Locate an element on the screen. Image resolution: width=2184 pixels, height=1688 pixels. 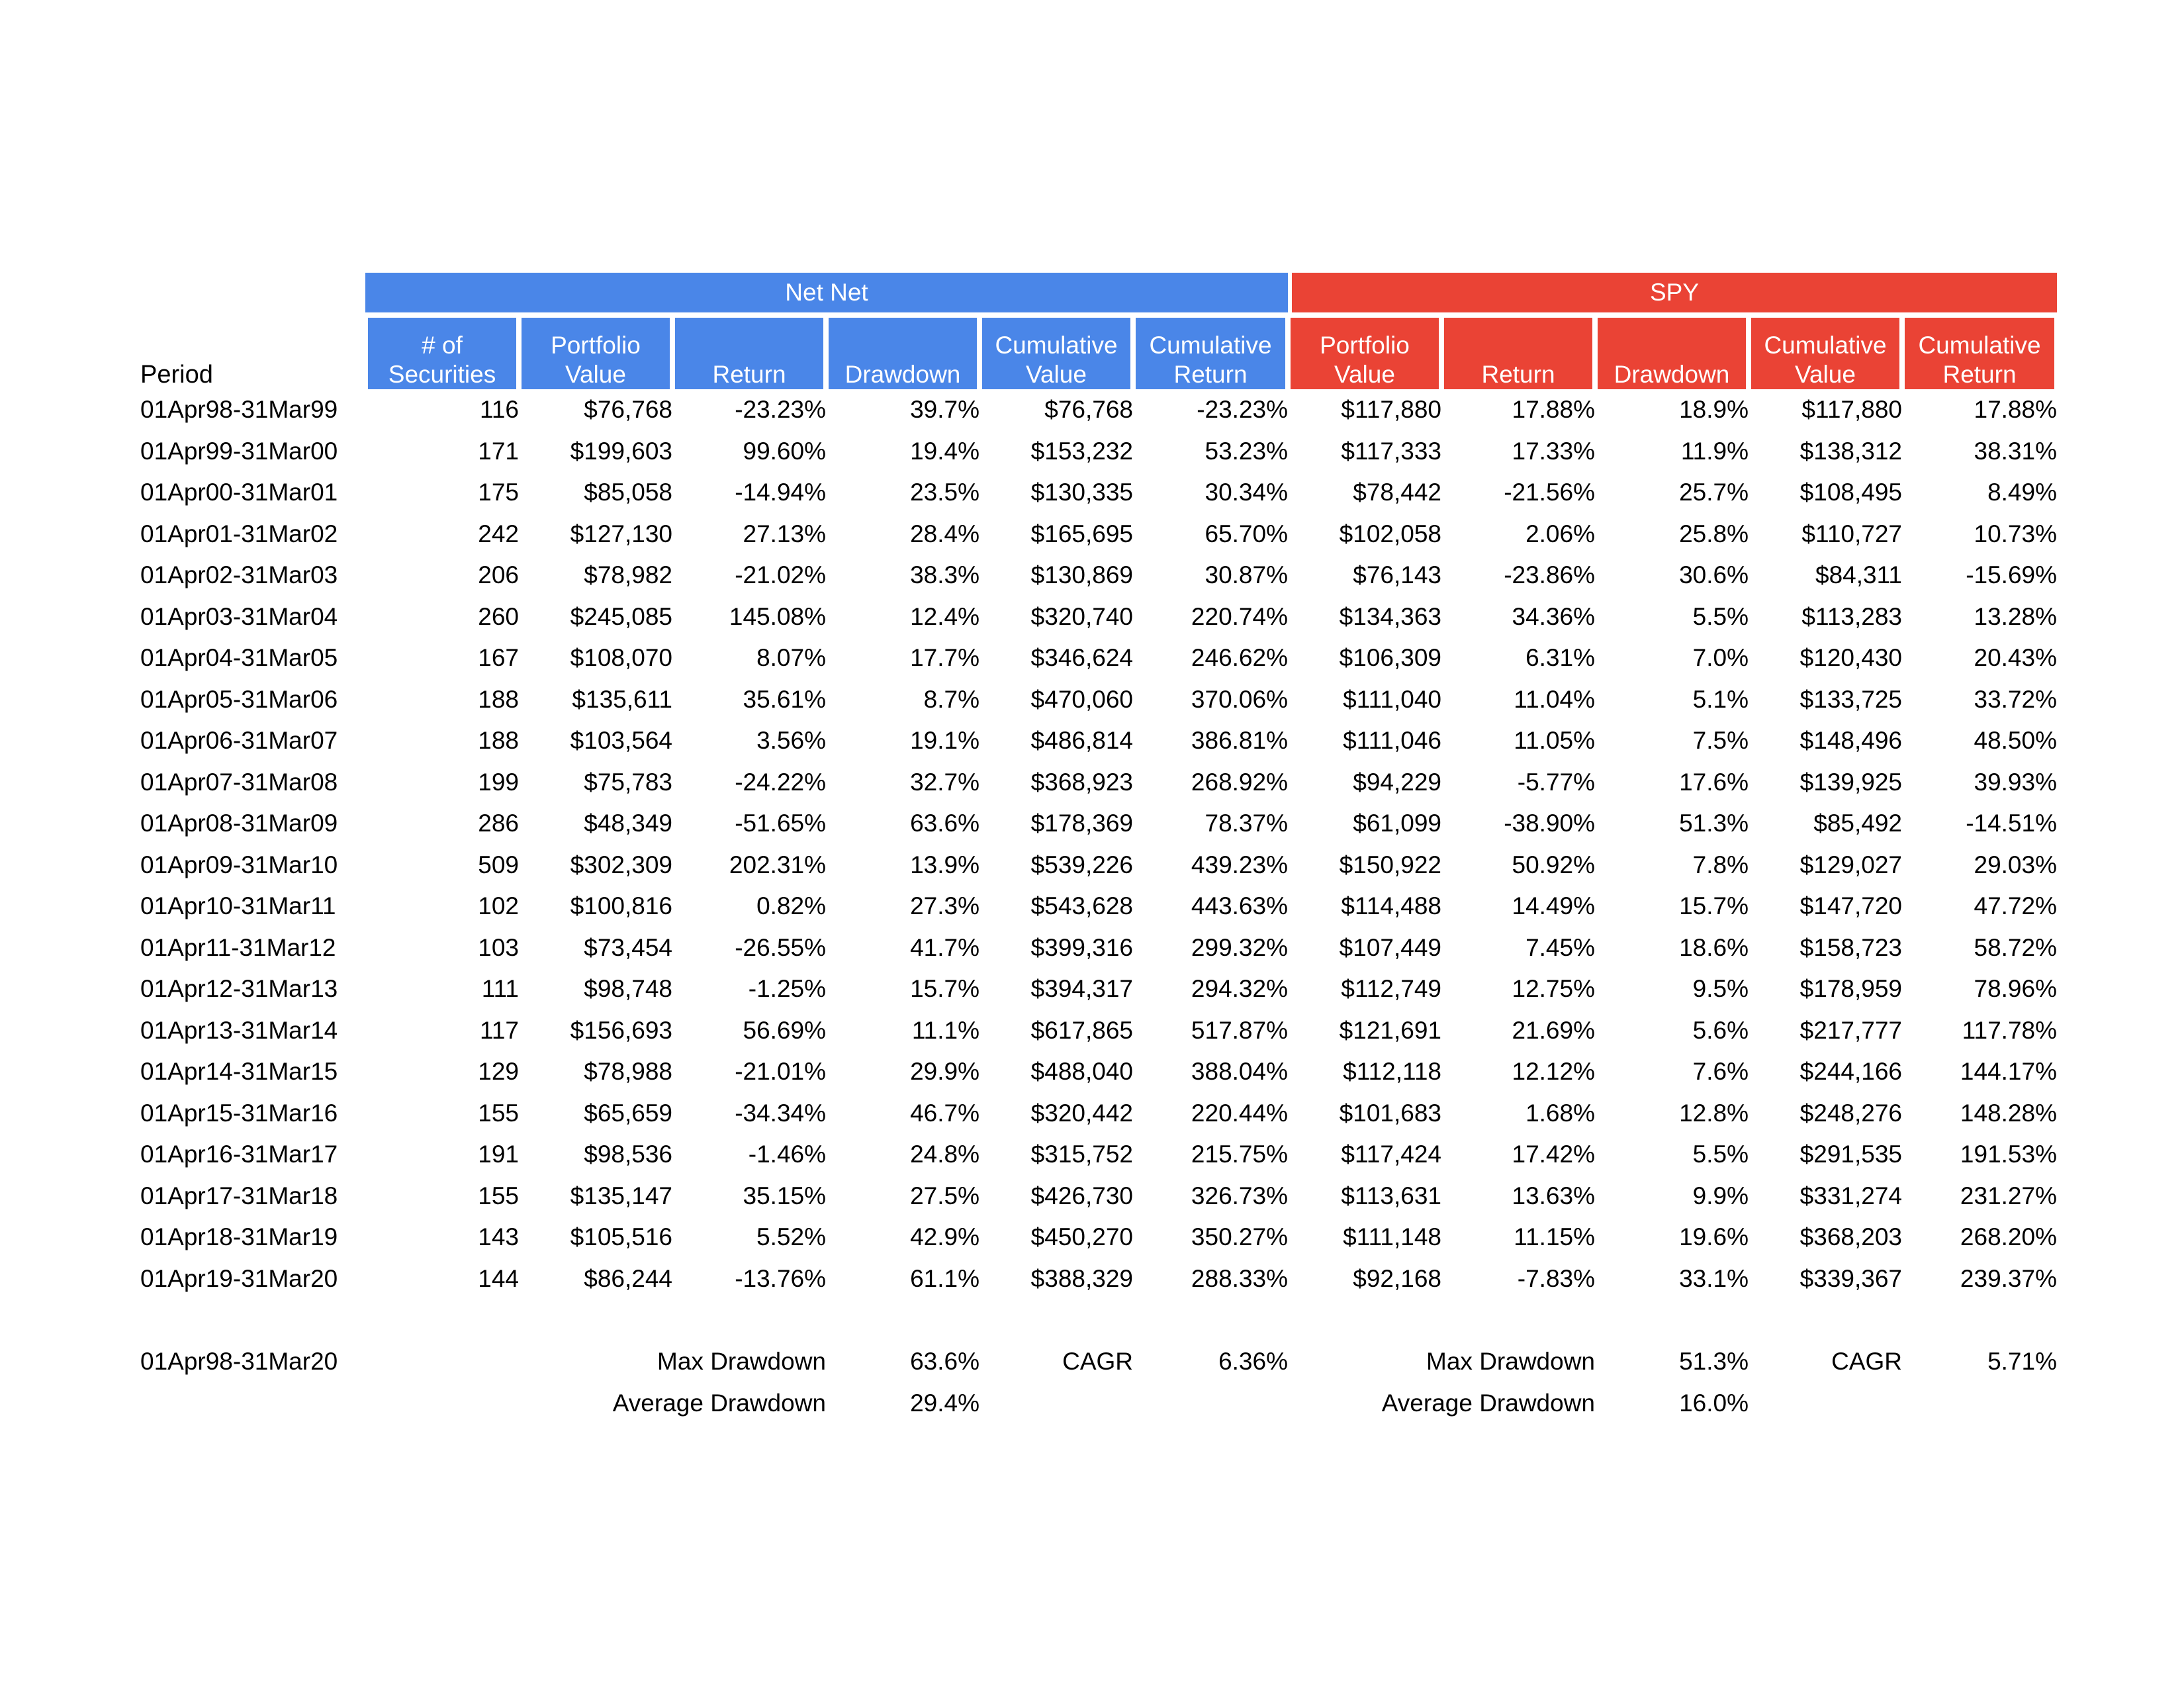
value-cell: $114,488 is located at coordinates (1391, 906).